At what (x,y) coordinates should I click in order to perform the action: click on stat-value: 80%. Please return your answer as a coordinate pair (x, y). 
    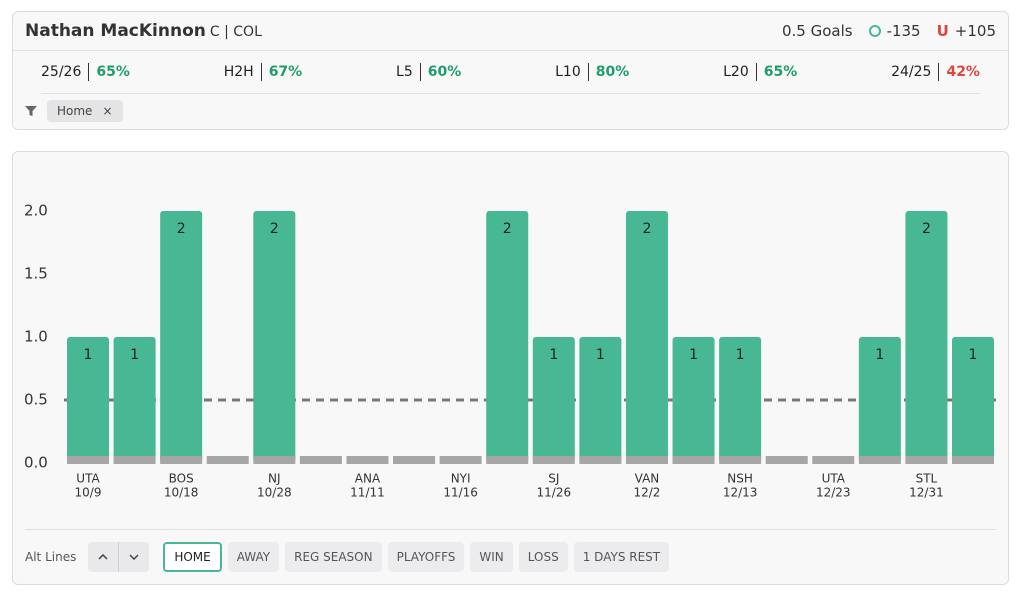
    Looking at the image, I should click on (612, 71).